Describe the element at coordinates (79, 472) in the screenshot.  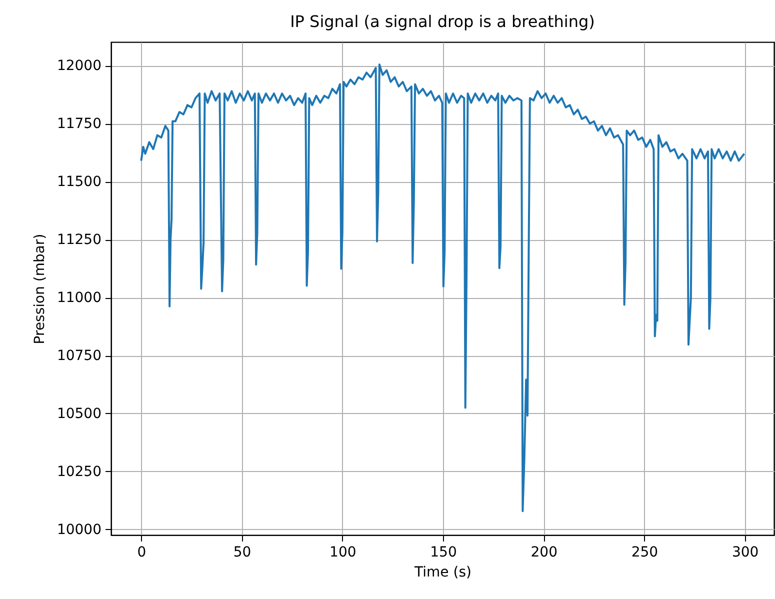
I see `y-tick-label: 10250` at that location.